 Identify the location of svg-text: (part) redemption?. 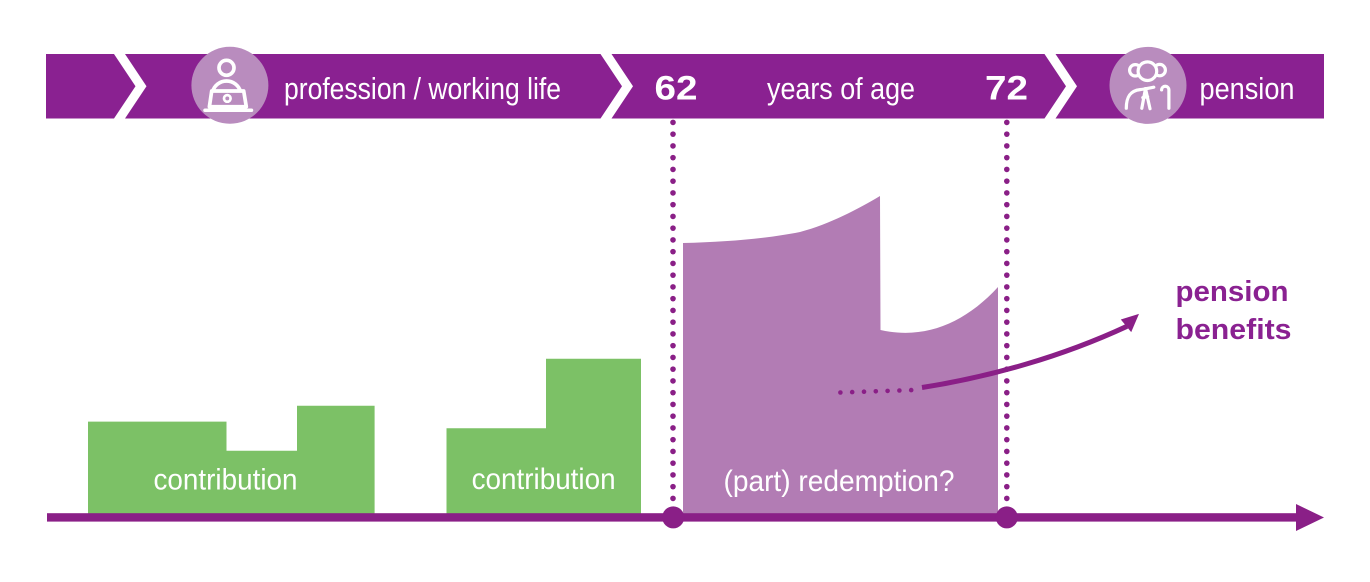
(839, 481).